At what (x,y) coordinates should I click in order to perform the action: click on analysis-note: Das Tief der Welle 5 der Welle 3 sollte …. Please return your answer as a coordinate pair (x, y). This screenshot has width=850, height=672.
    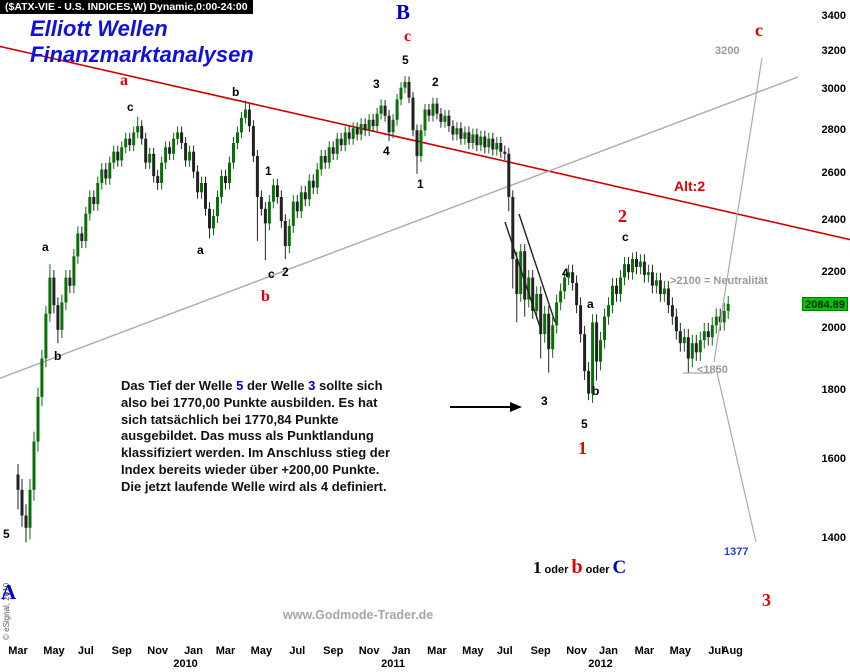
    Looking at the image, I should click on (291, 437).